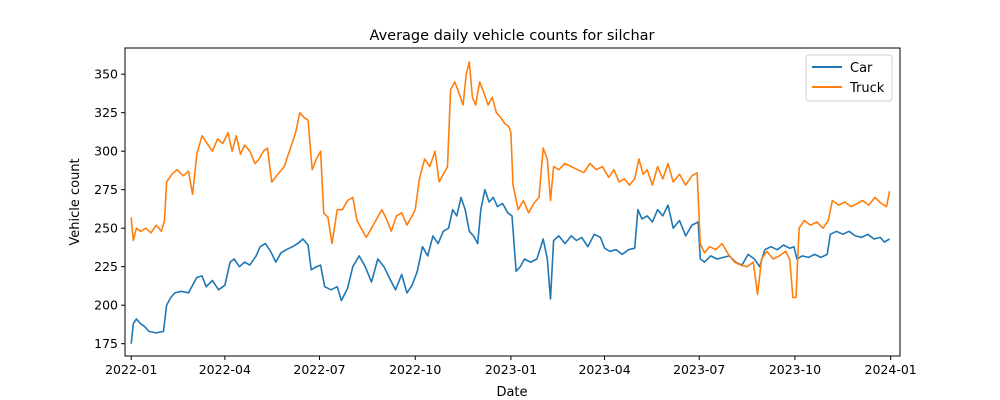  I want to click on x-tick-label: 2022-04, so click(225, 369).